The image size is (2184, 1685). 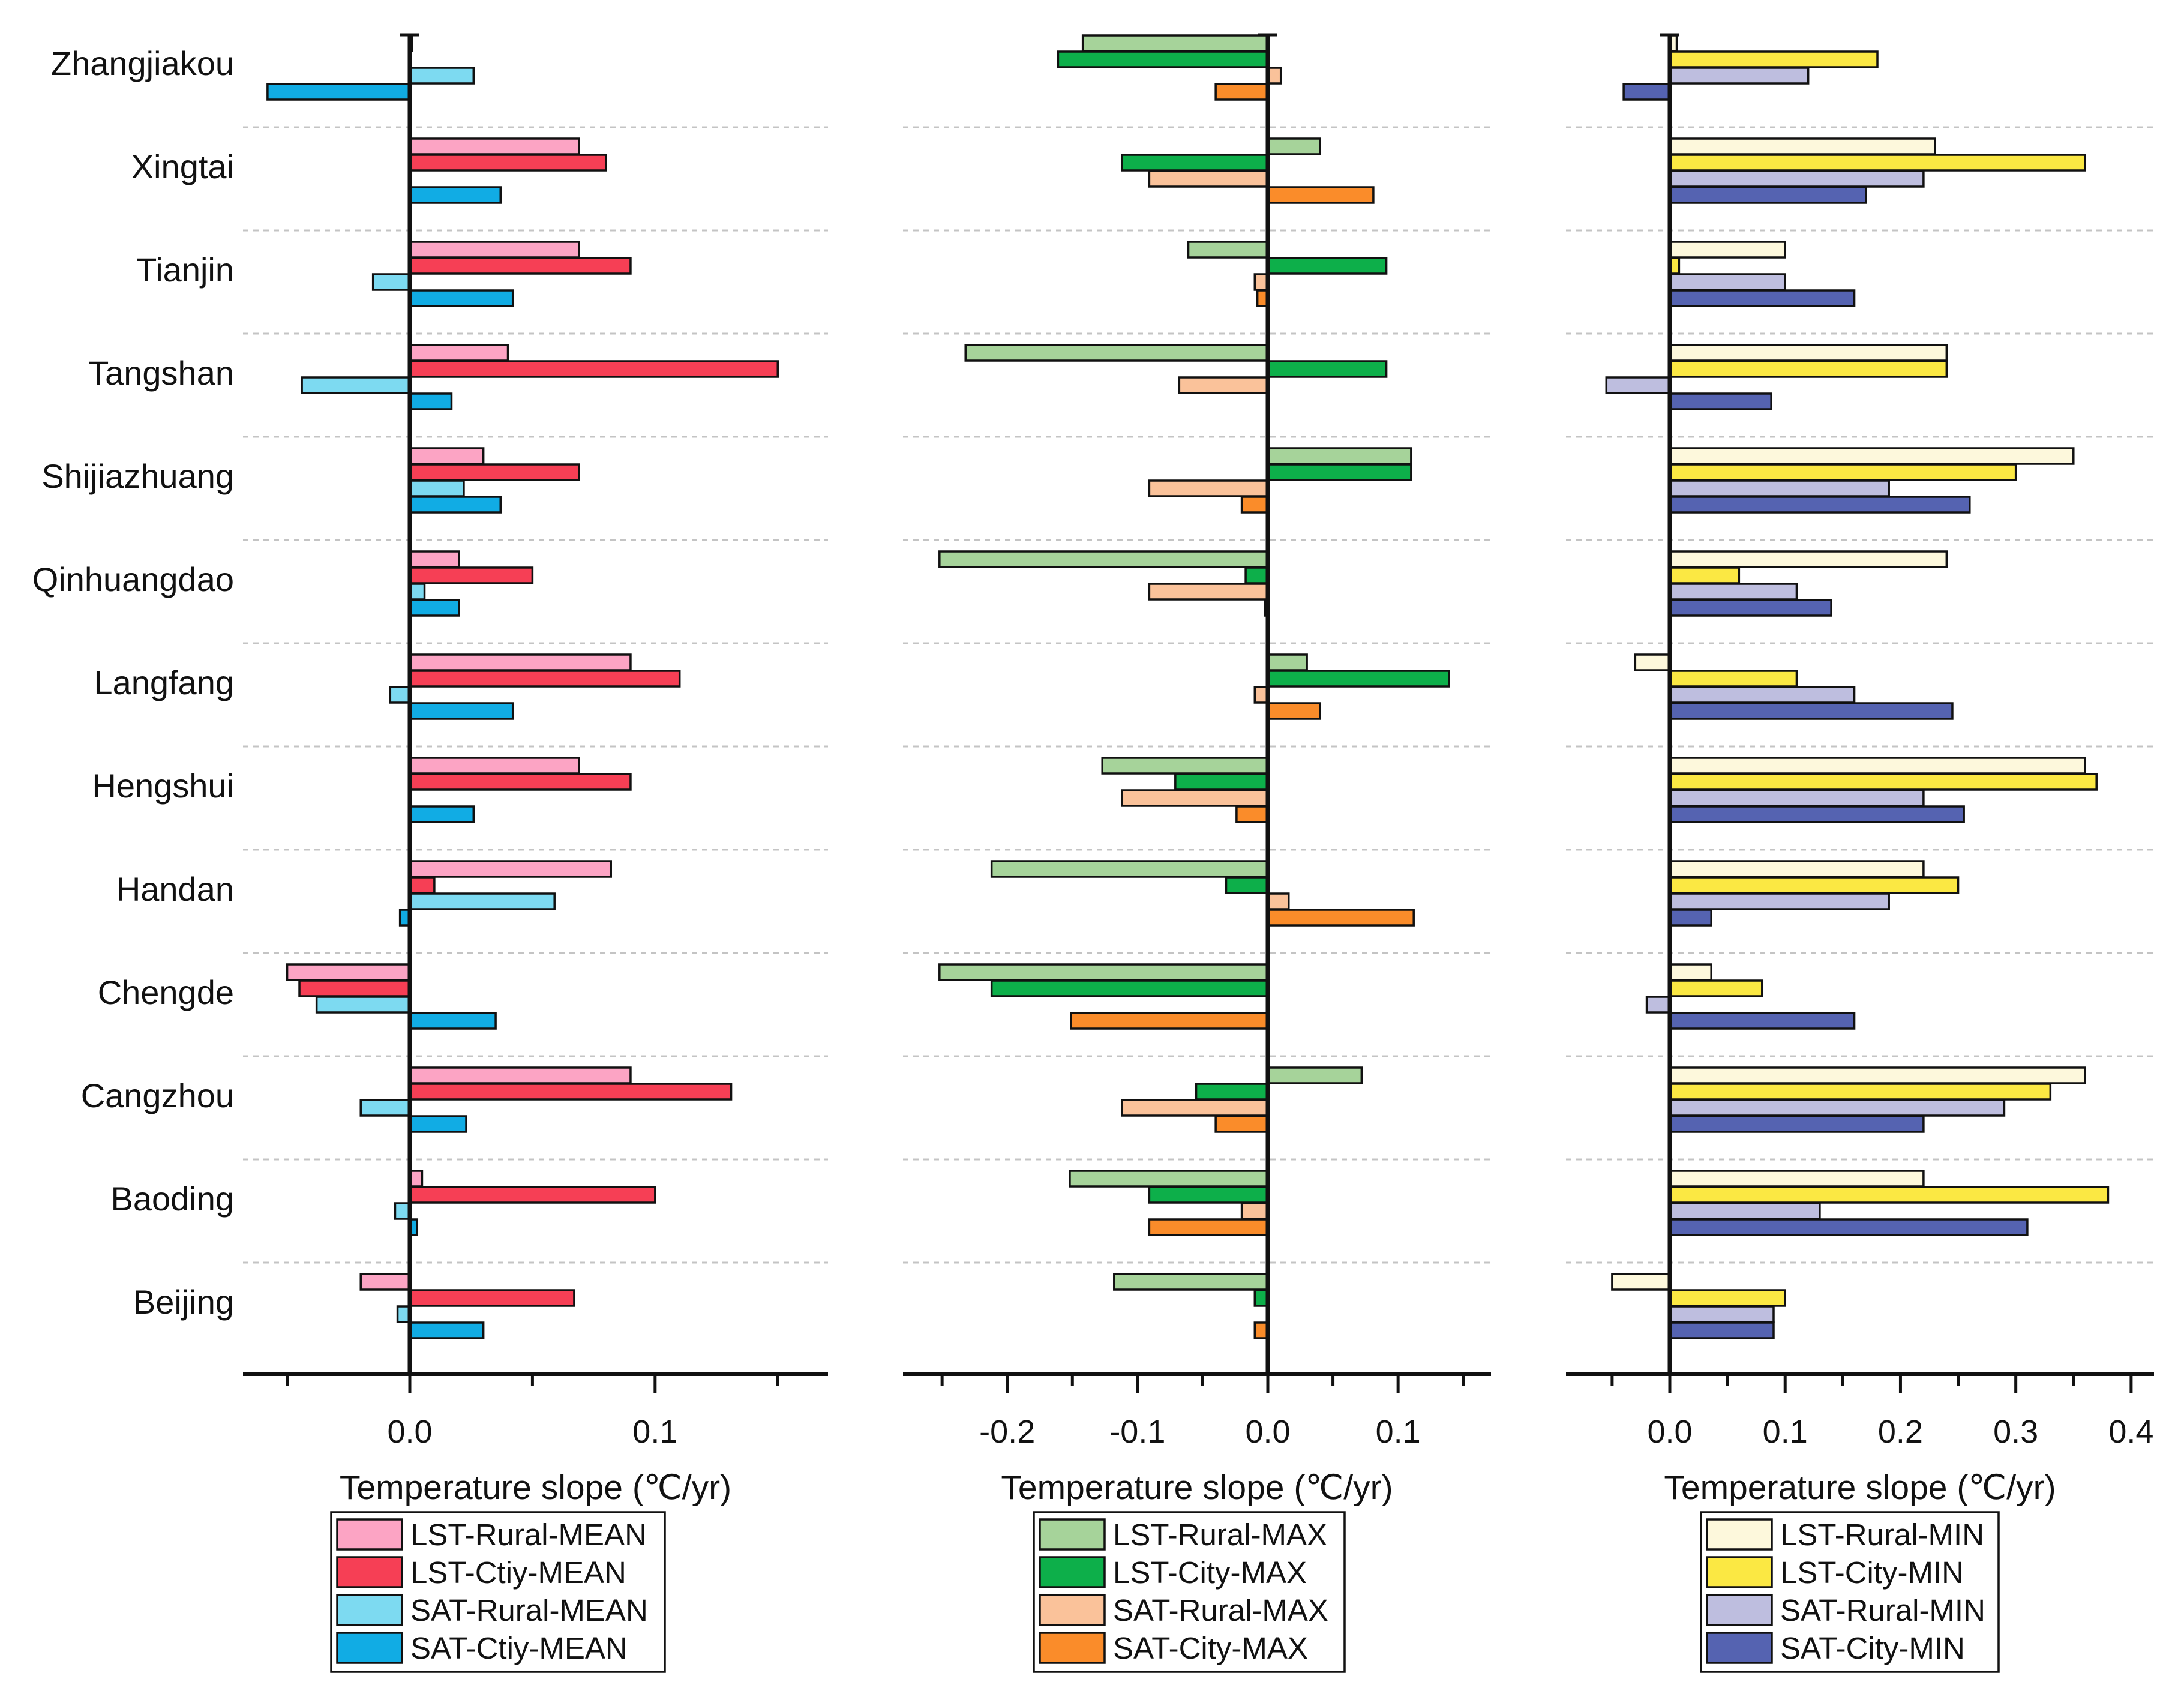 What do you see at coordinates (2130, 1432) in the screenshot?
I see `x-tick-label: 0.4` at bounding box center [2130, 1432].